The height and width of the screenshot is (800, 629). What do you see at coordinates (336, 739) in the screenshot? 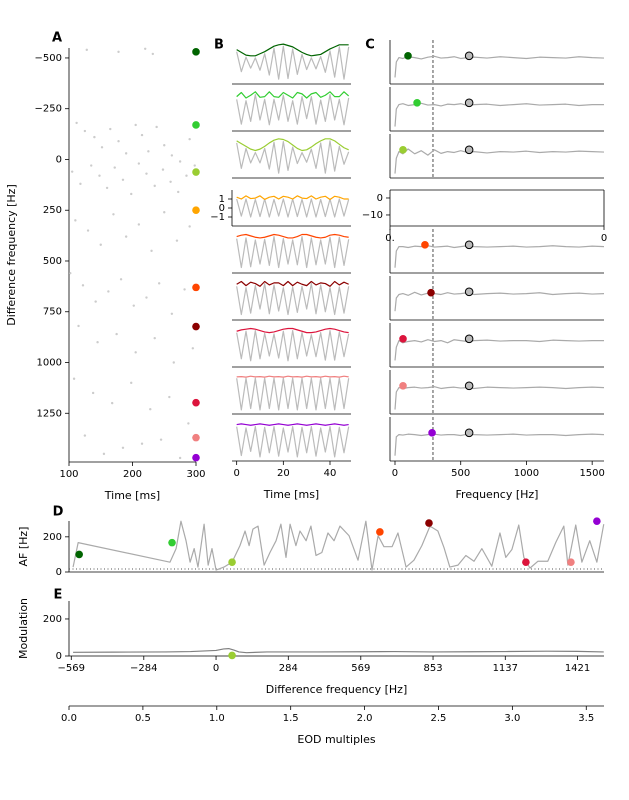
I see `x-axis-label: EOD multiples` at bounding box center [336, 739].